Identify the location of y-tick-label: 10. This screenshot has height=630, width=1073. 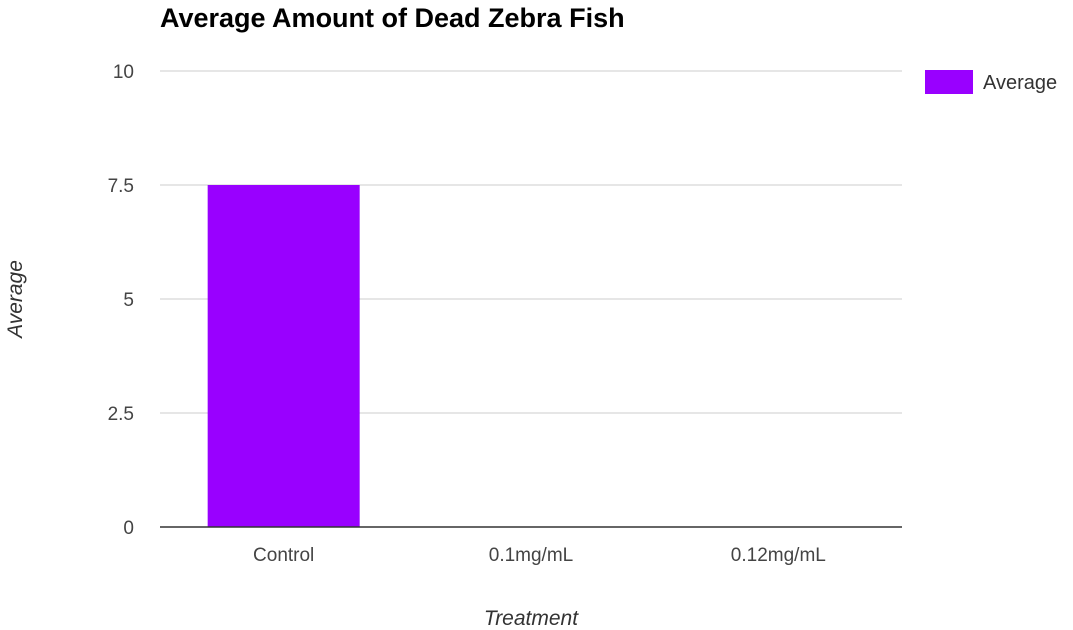
(123, 72).